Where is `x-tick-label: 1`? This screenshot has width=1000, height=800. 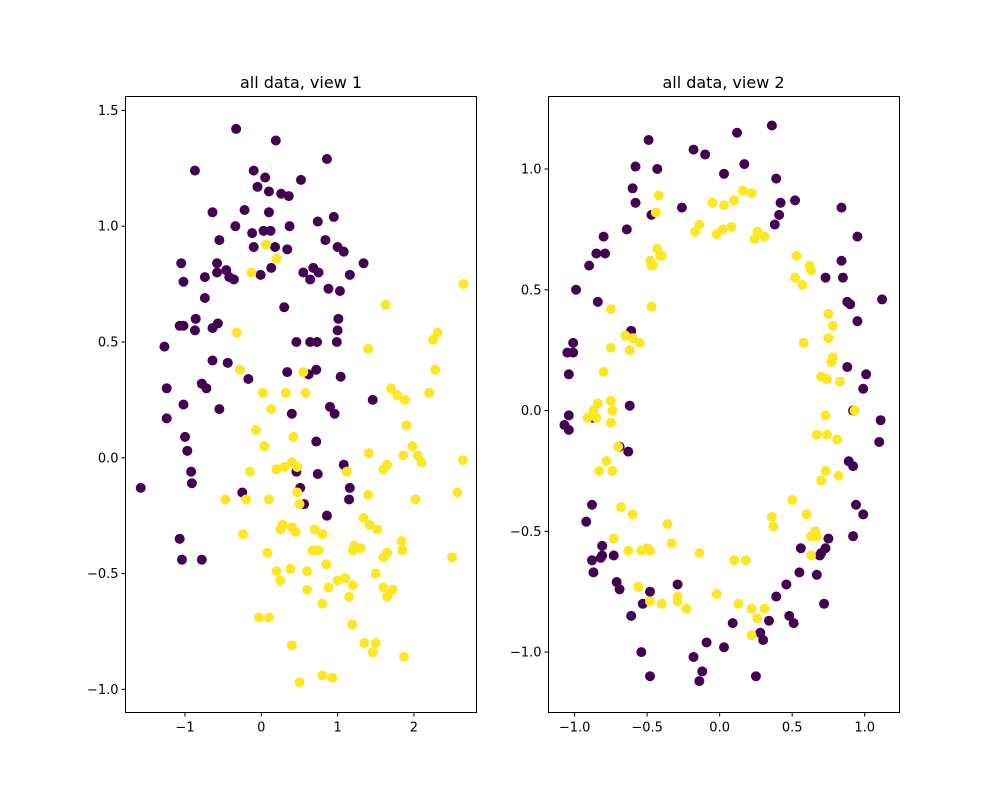 x-tick-label: 1 is located at coordinates (337, 728).